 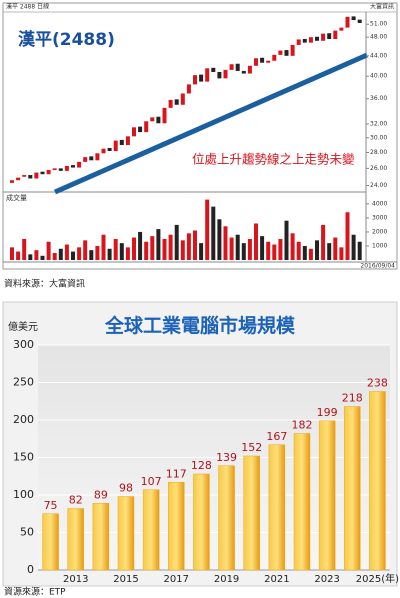 I want to click on y-tick-label: 24.00, so click(x=378, y=185).